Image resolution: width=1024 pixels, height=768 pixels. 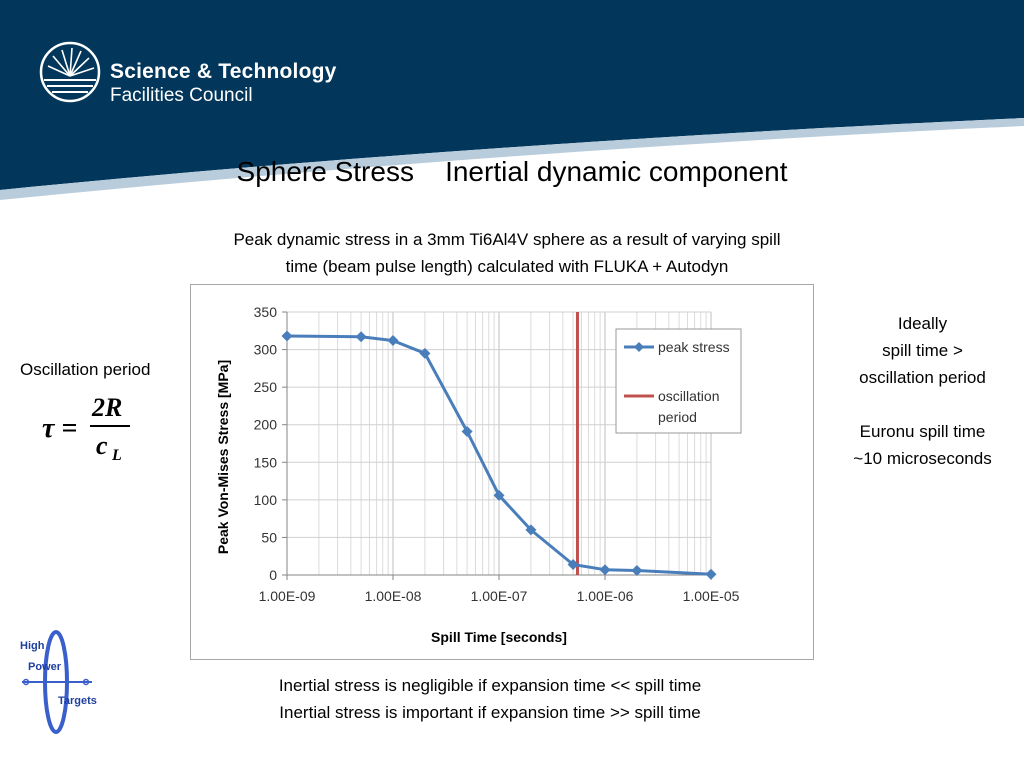 I want to click on x-tick-label: 1.00E-05, so click(x=711, y=596).